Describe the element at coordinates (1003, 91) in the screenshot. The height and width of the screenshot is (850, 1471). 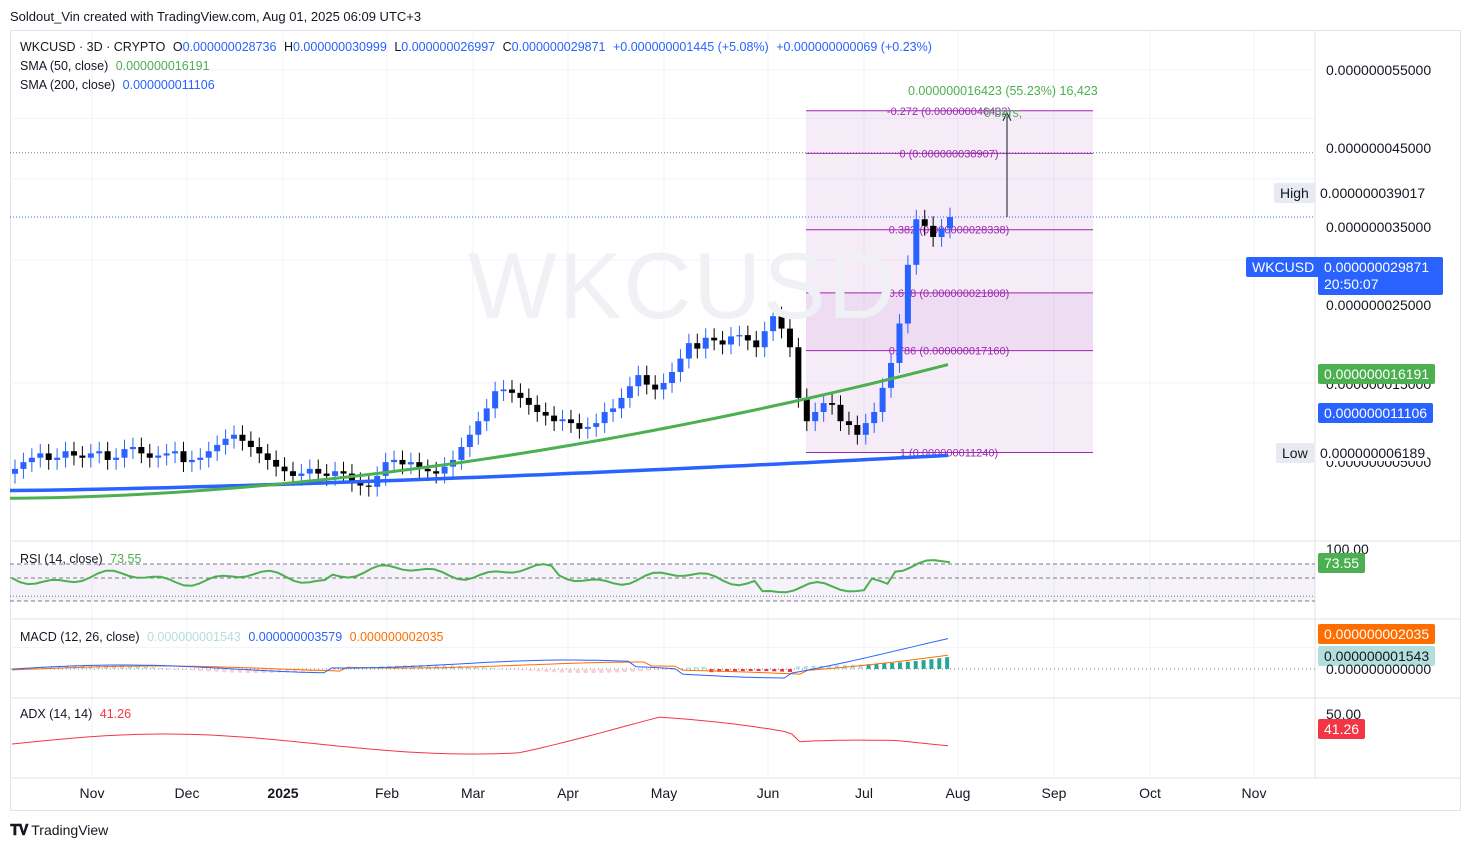
I see `measure-label: 0.000000016423 (55.23%) 16,423` at that location.